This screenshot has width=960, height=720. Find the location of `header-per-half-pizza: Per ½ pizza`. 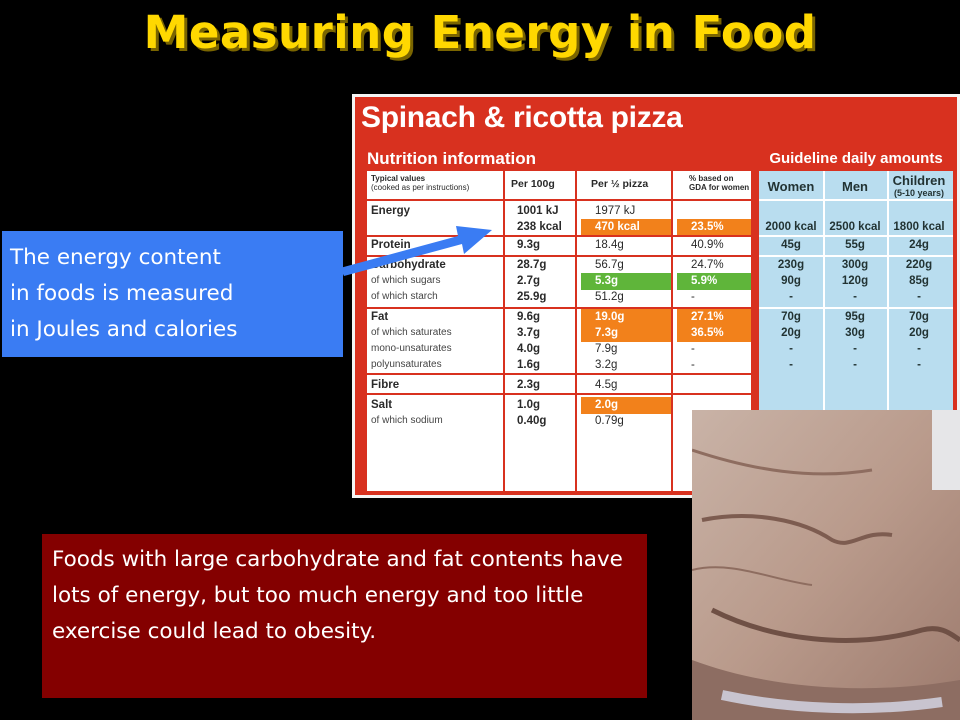

header-per-half-pizza: Per ½ pizza is located at coordinates (620, 184).